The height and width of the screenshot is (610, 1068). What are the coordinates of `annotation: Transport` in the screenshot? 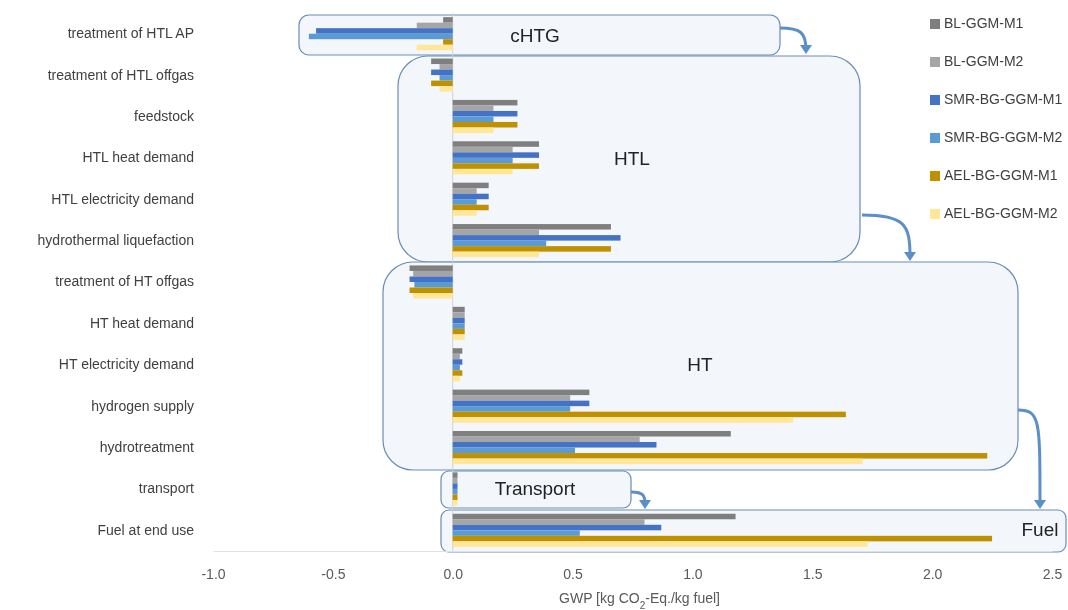 It's located at (535, 489).